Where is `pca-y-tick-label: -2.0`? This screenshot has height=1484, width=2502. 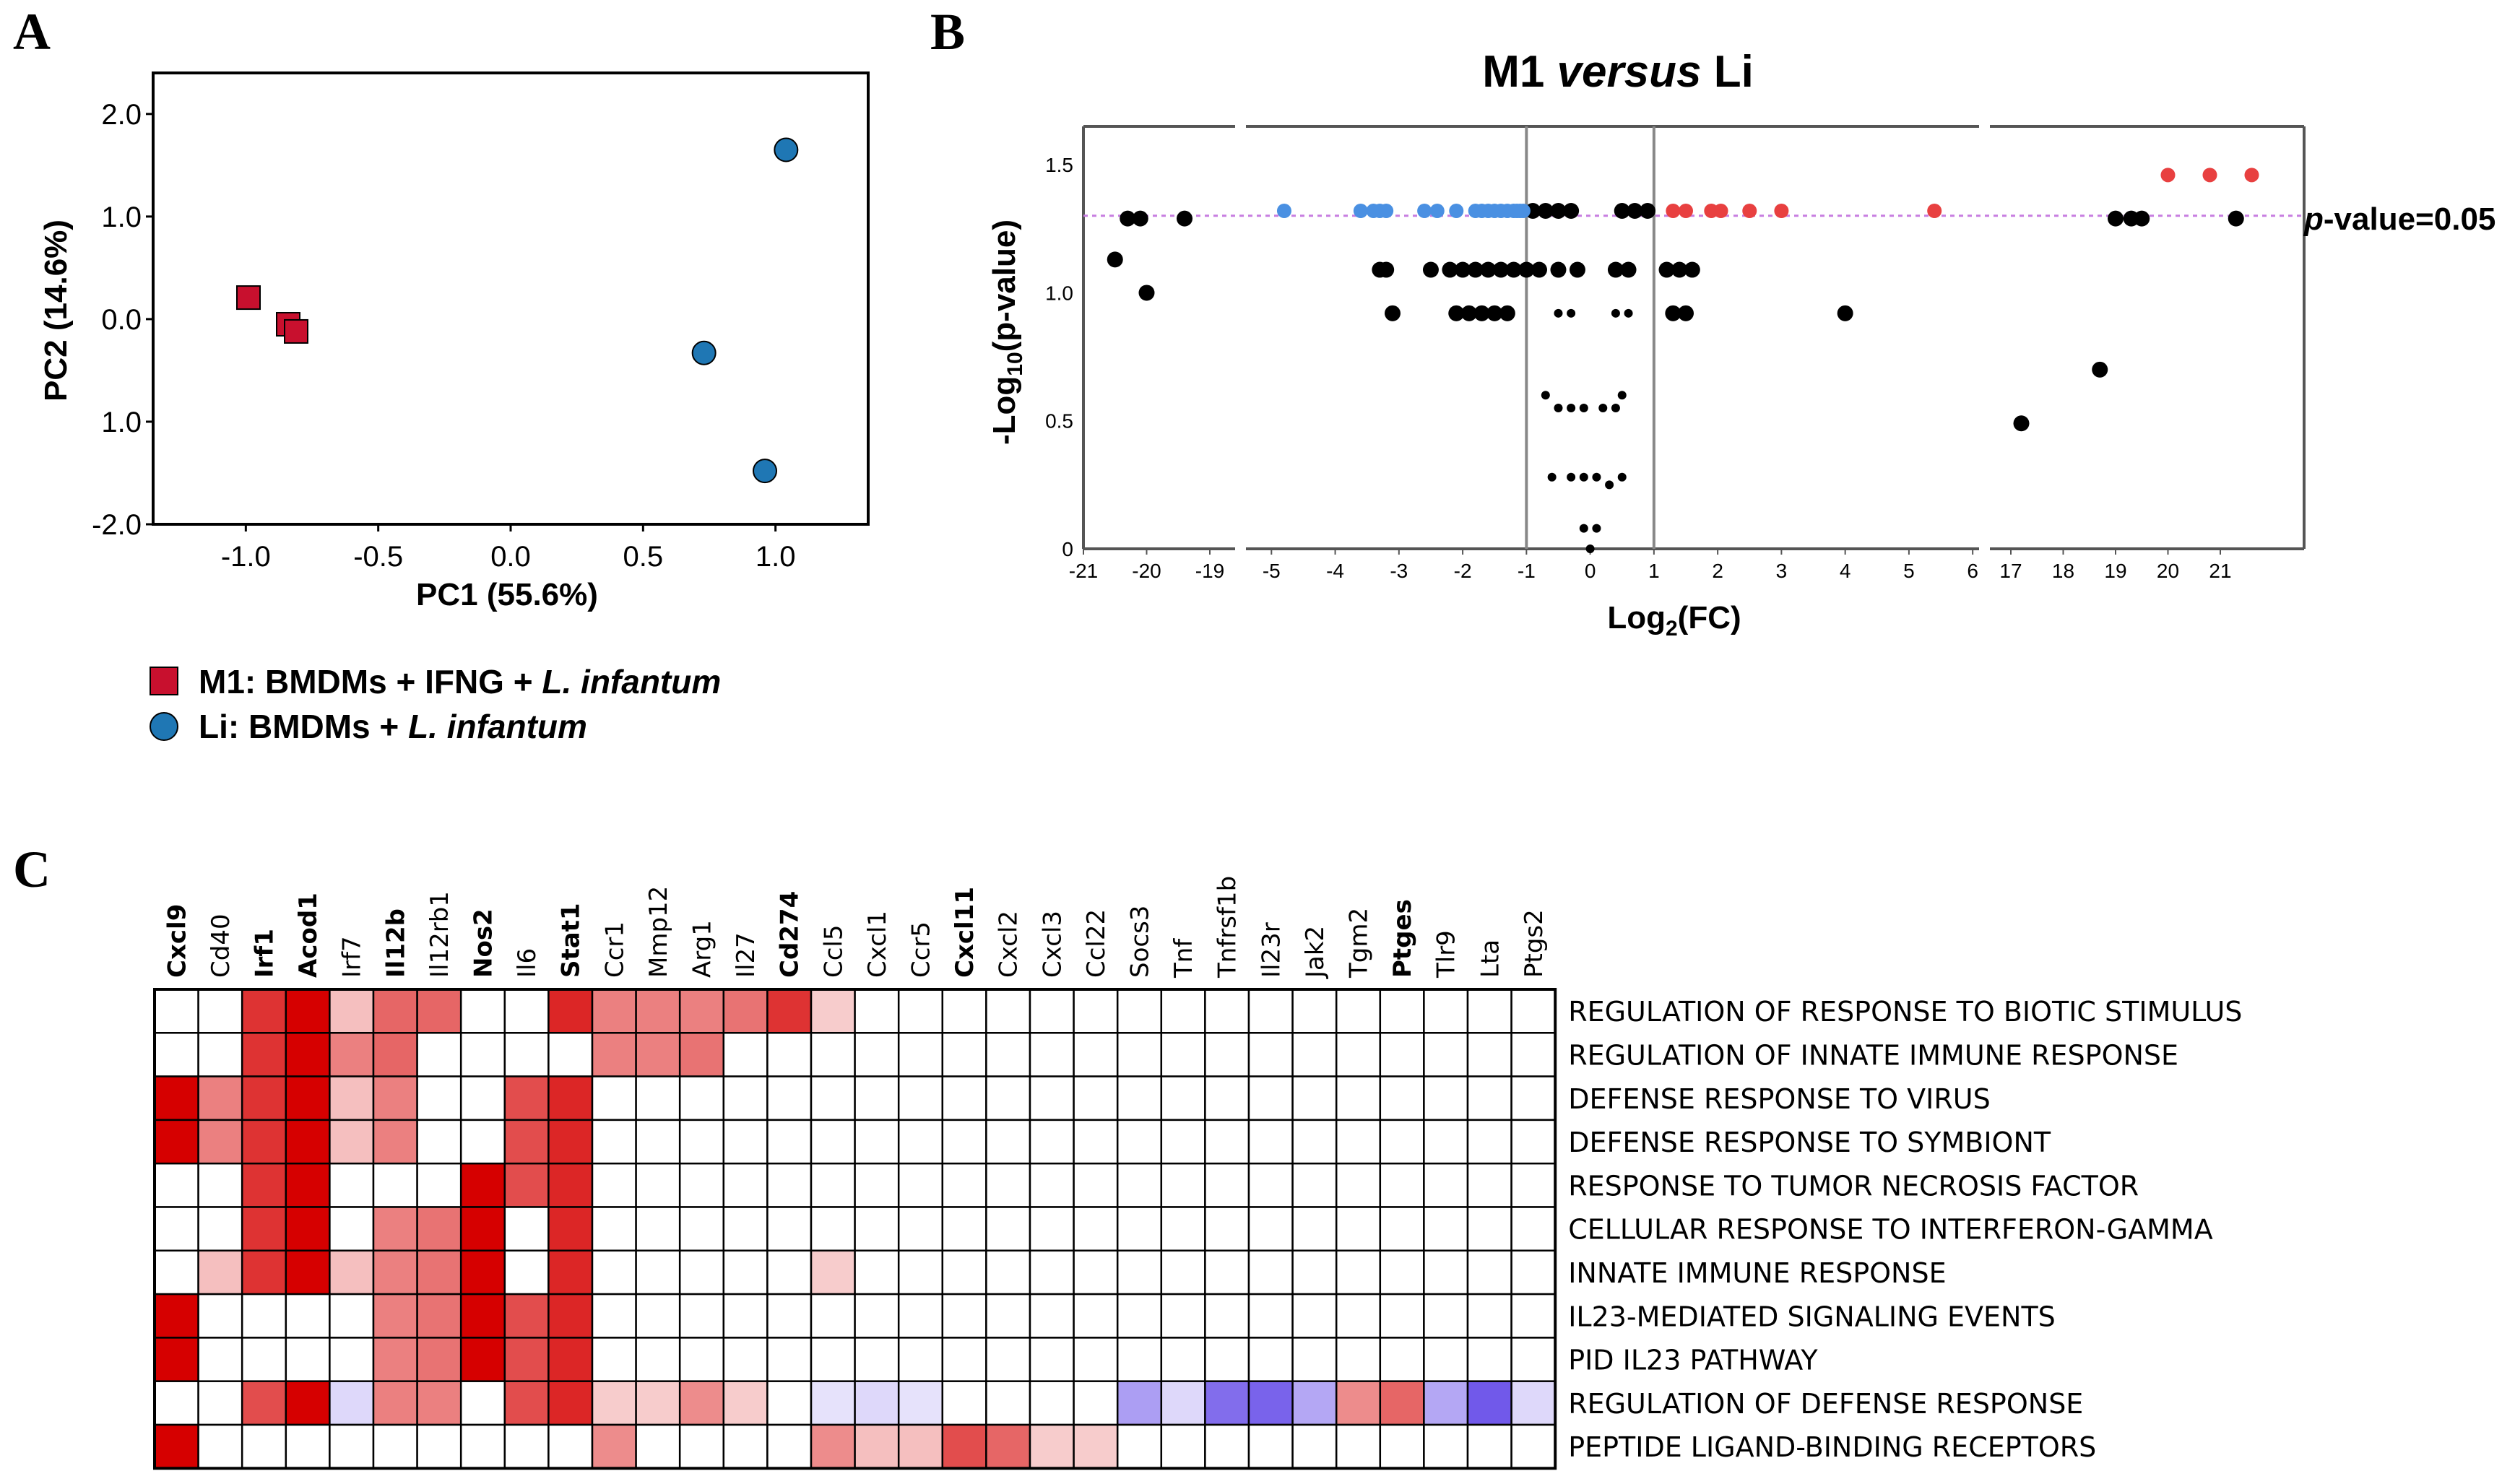 pca-y-tick-label: -2.0 is located at coordinates (117, 525).